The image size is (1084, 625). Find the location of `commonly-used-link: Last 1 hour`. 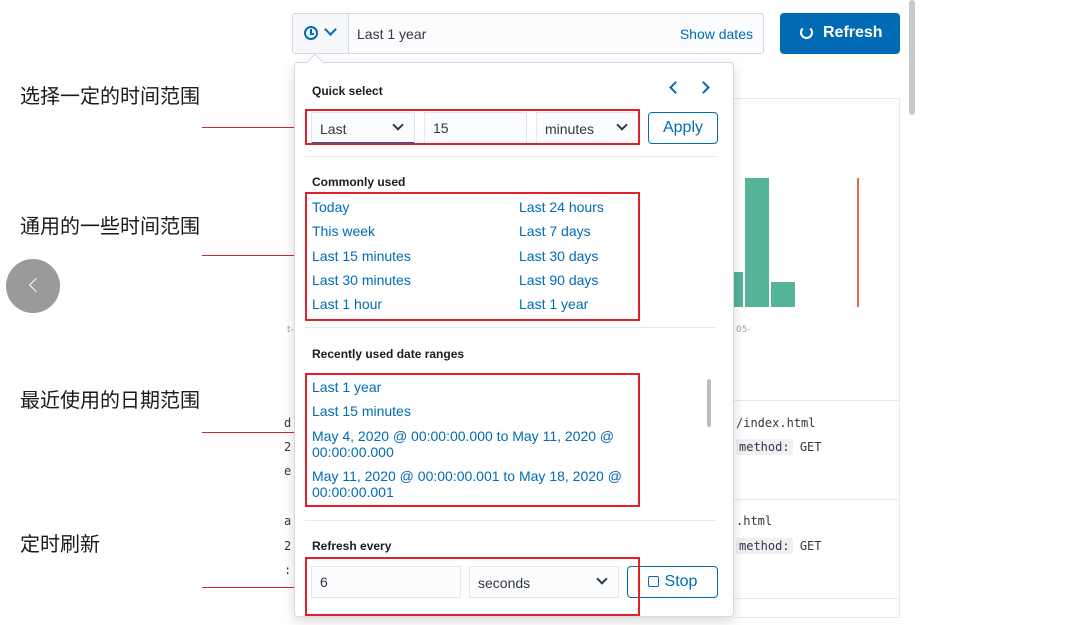

commonly-used-link: Last 1 hour is located at coordinates (347, 304).